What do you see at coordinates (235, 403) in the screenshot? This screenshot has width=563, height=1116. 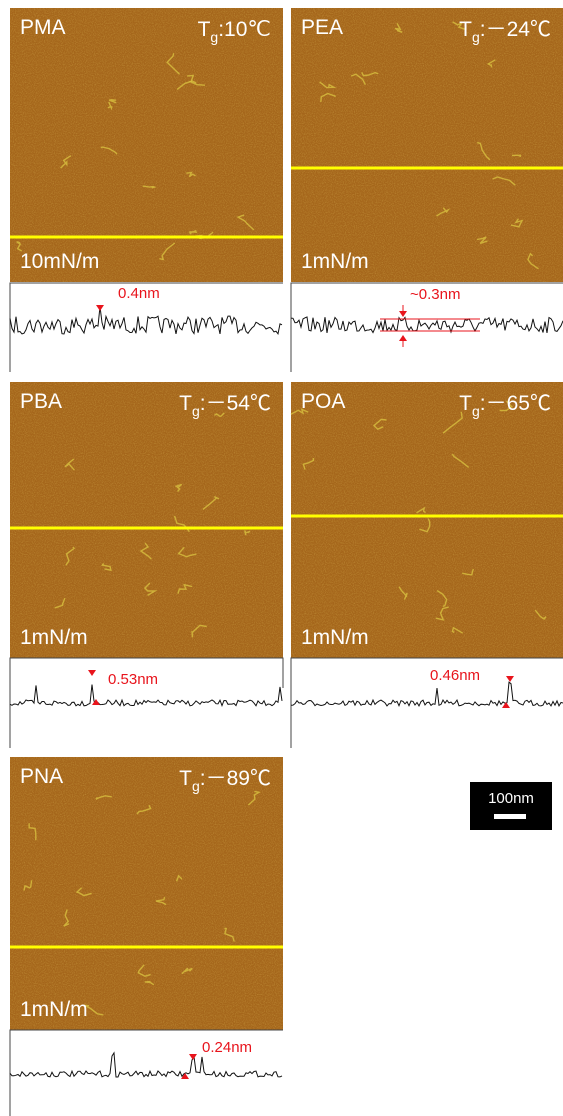 I see `tg-part: :－54℃` at bounding box center [235, 403].